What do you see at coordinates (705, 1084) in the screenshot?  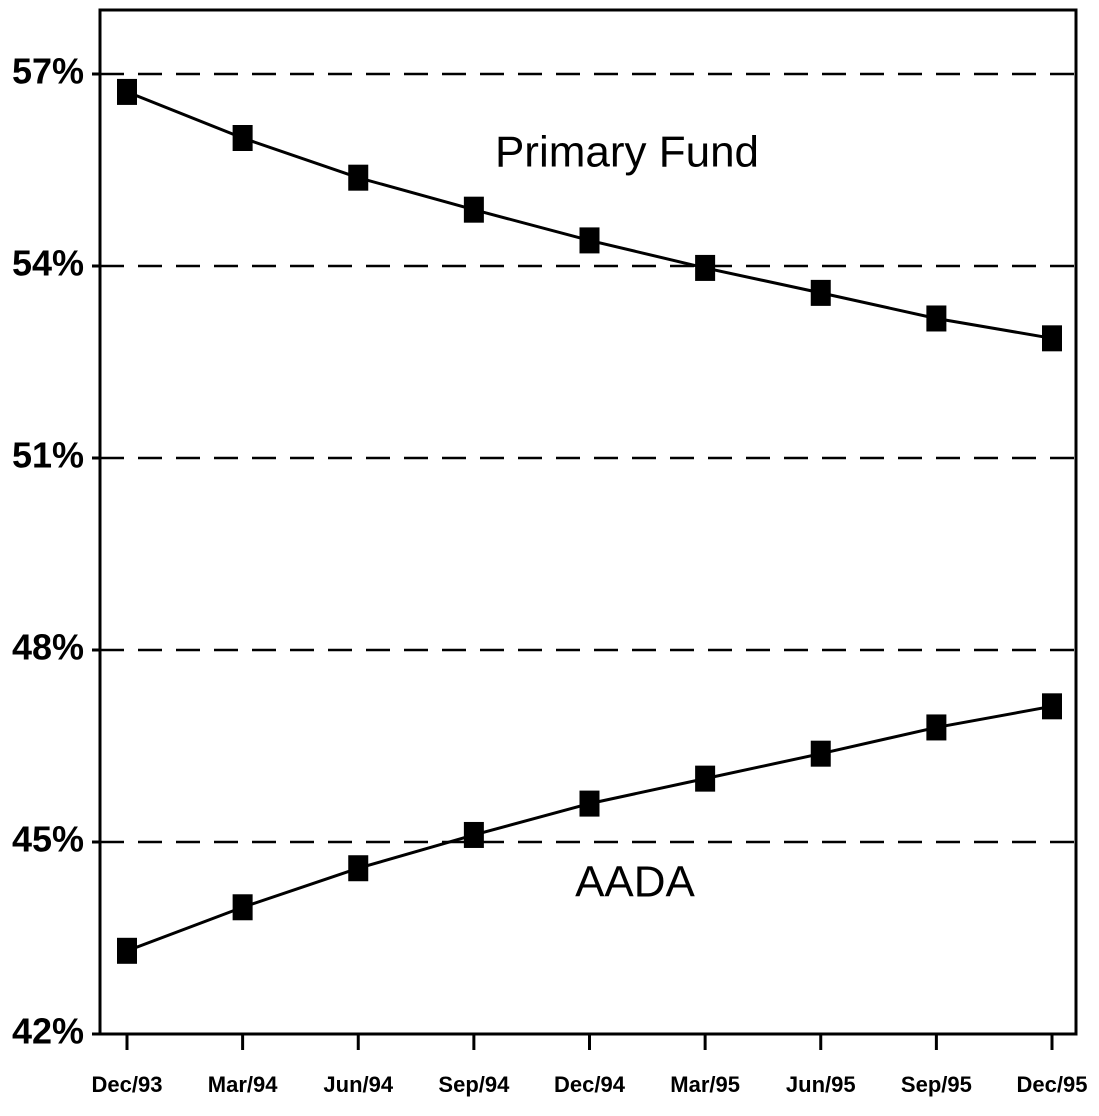 I see `x-tick-label: Mar/95` at bounding box center [705, 1084].